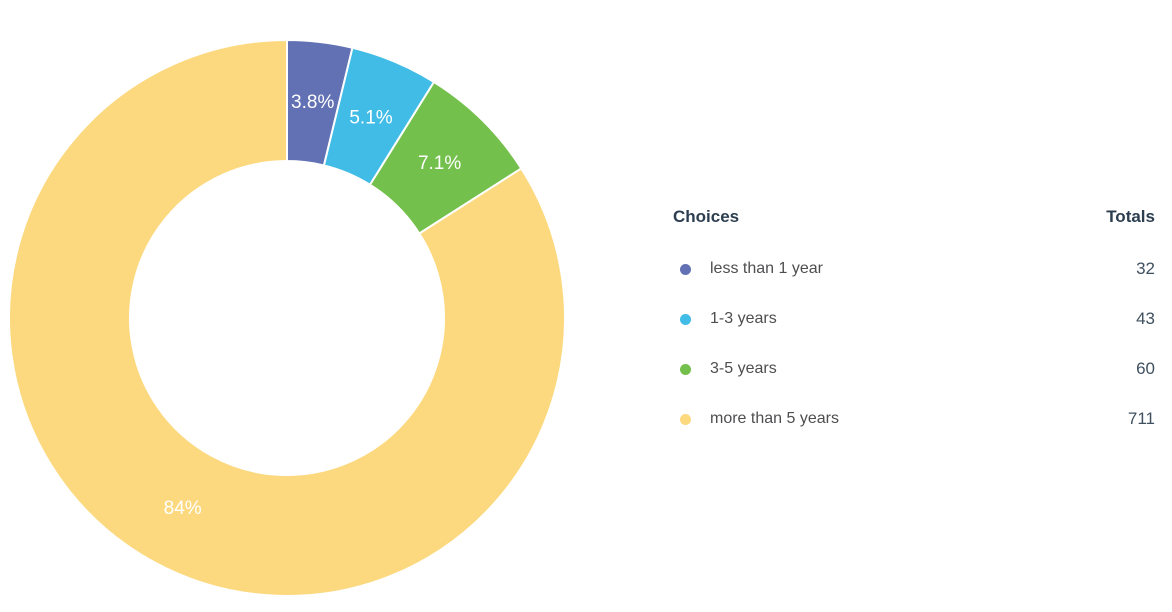 The height and width of the screenshot is (612, 1172). What do you see at coordinates (183, 508) in the screenshot?
I see `donut-percent-label: 84%` at bounding box center [183, 508].